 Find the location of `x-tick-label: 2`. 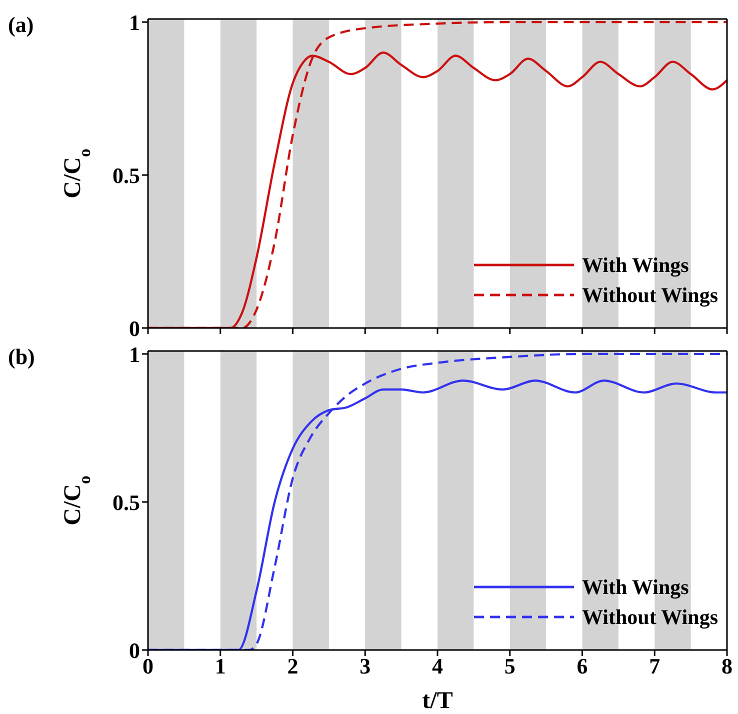

x-tick-label: 2 is located at coordinates (292, 666).